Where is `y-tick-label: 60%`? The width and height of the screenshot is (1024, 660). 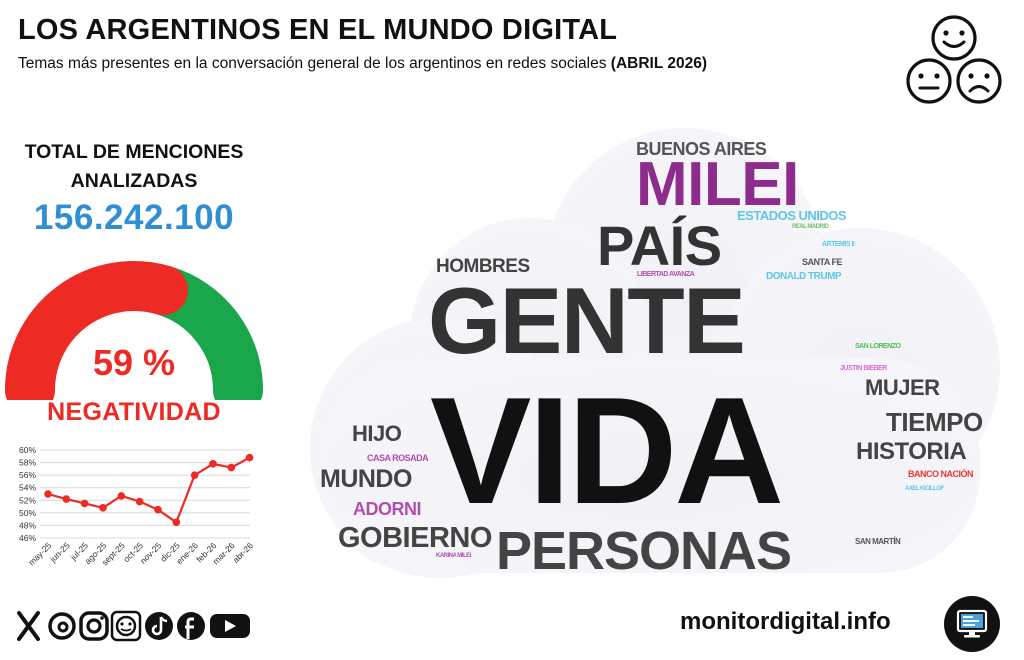
y-tick-label: 60% is located at coordinates (27, 450).